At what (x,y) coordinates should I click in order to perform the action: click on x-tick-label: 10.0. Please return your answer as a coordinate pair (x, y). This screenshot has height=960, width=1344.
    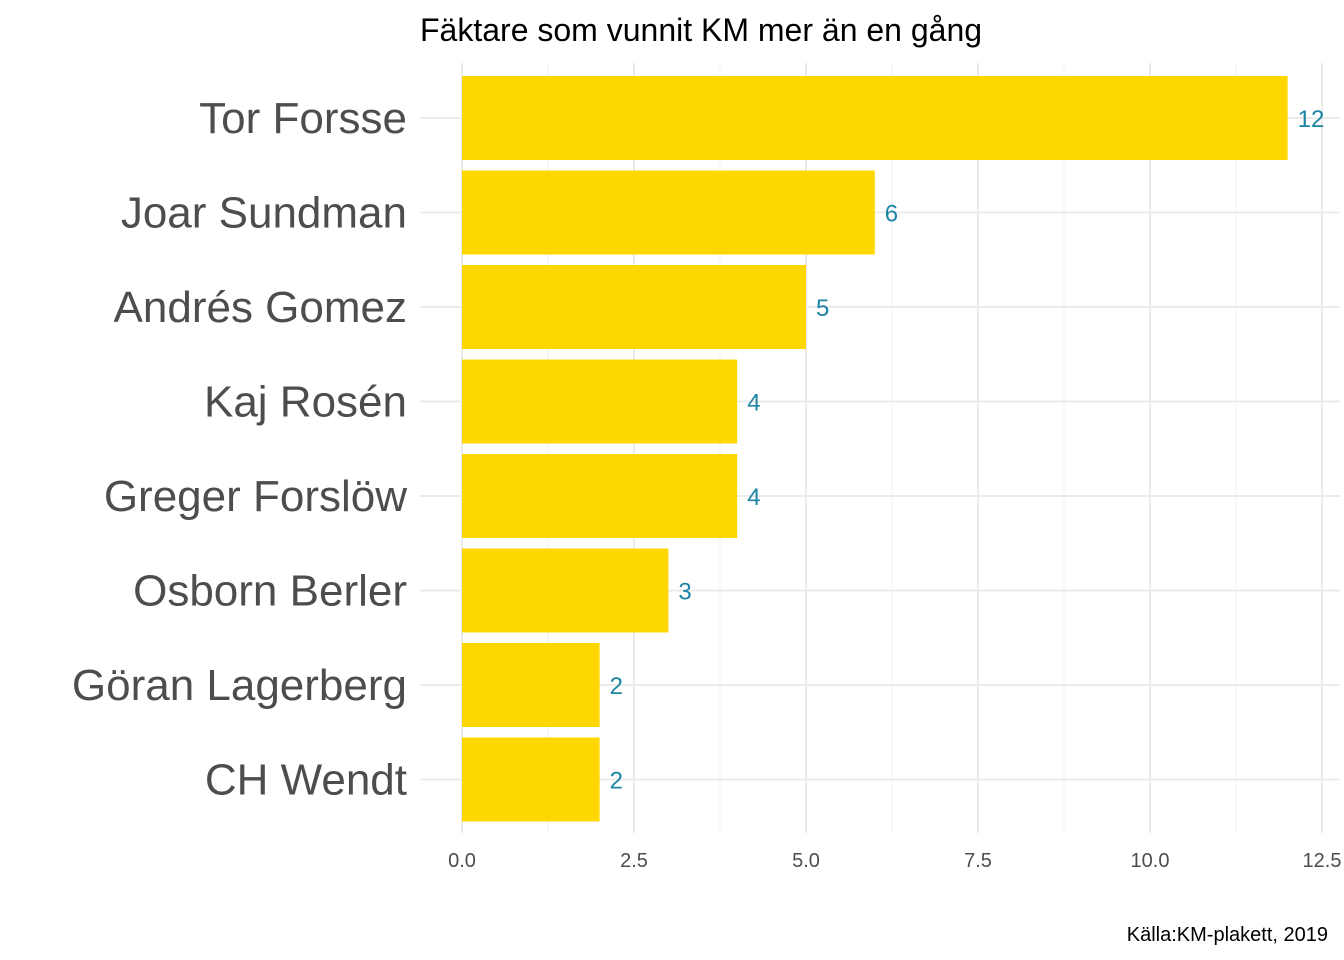
    Looking at the image, I should click on (1150, 861).